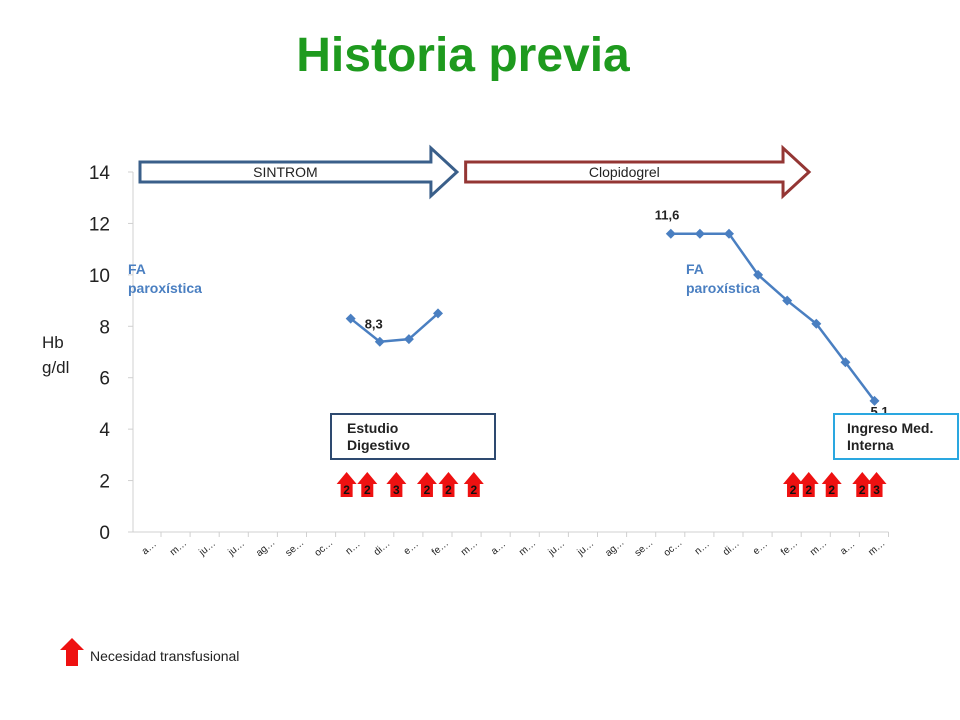 The height and width of the screenshot is (720, 960). Describe the element at coordinates (723, 279) in the screenshot. I see `fa-paroxistica-right: FA paroxística` at that location.